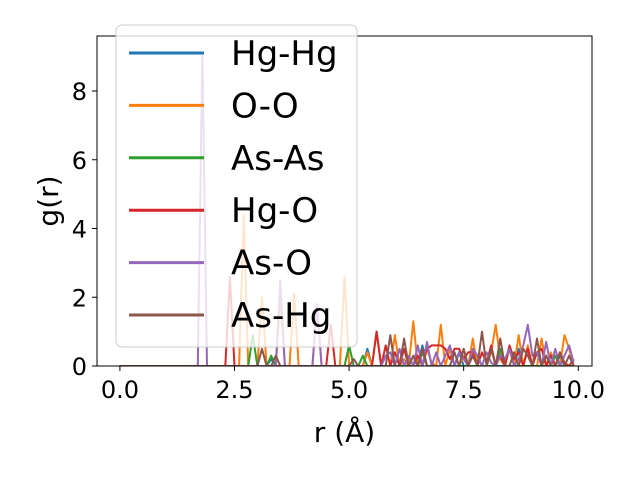 The image size is (640, 480). Describe the element at coordinates (79, 230) in the screenshot. I see `y-tick-label: 4` at that location.